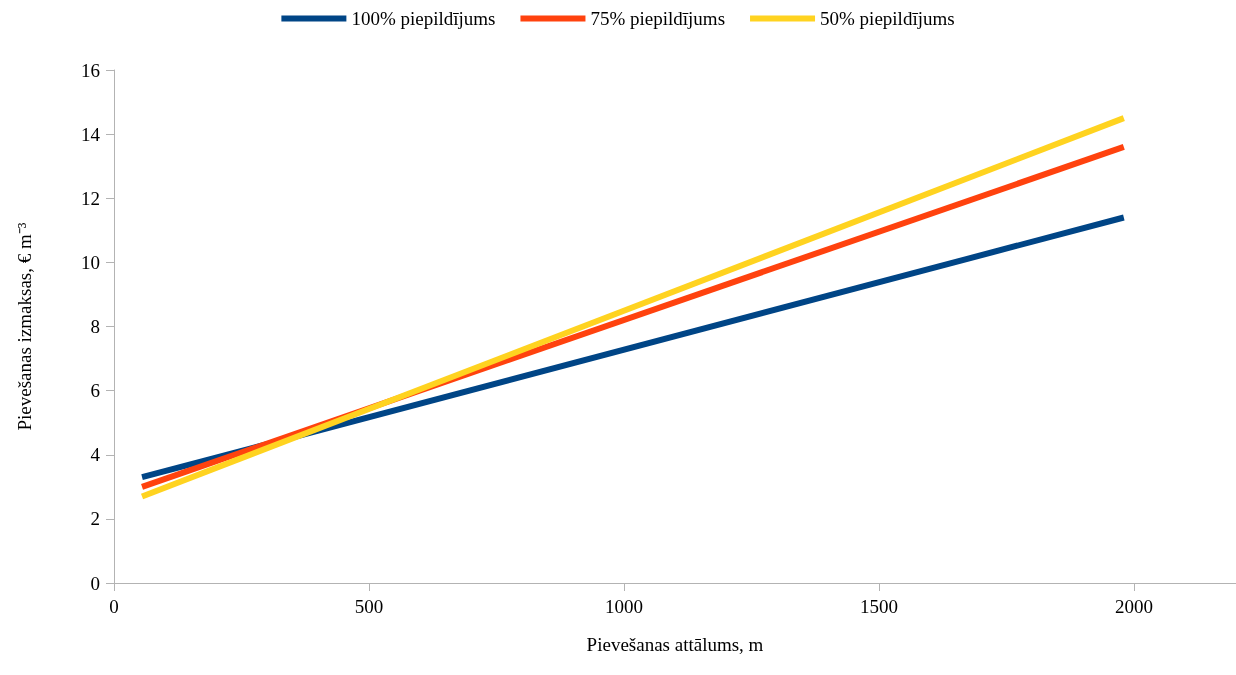 Image resolution: width=1236 pixels, height=675 pixels. I want to click on x-tick-label: 1000, so click(624, 606).